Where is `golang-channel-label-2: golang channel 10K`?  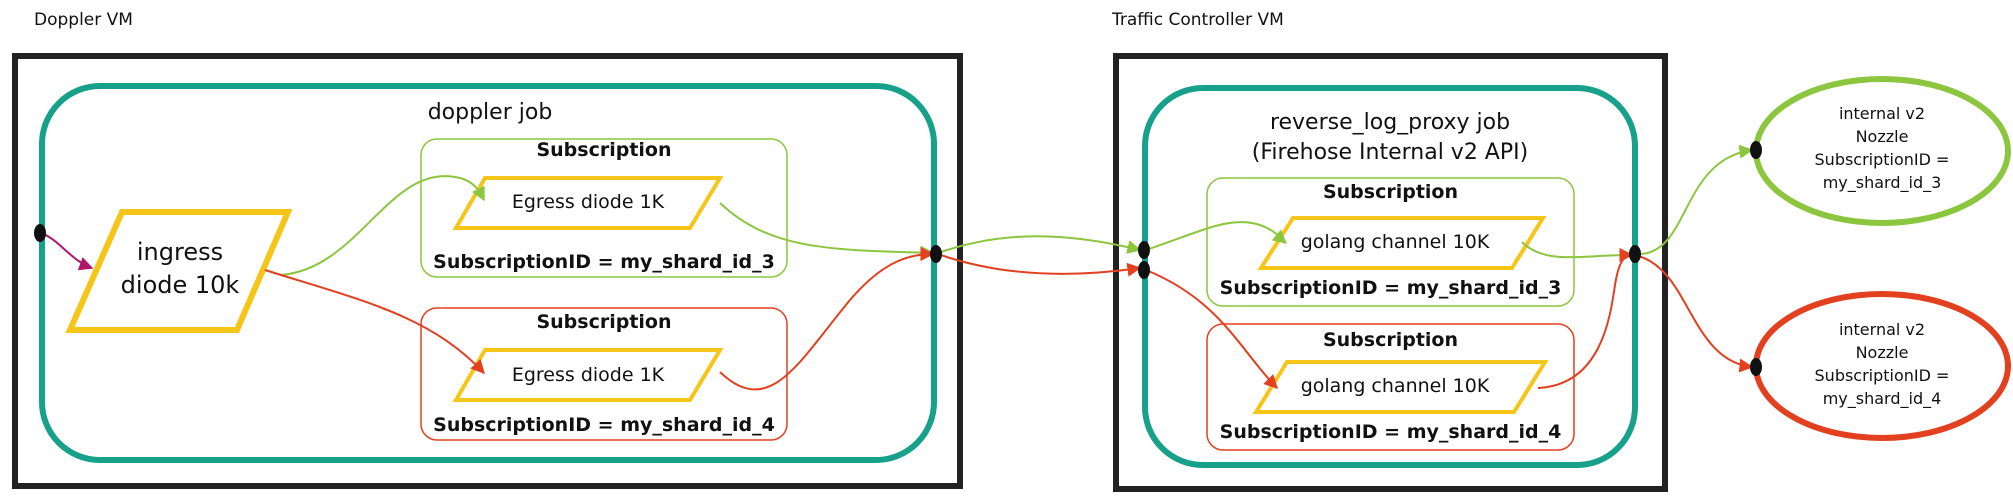 golang-channel-label-2: golang channel 10K is located at coordinates (1395, 386).